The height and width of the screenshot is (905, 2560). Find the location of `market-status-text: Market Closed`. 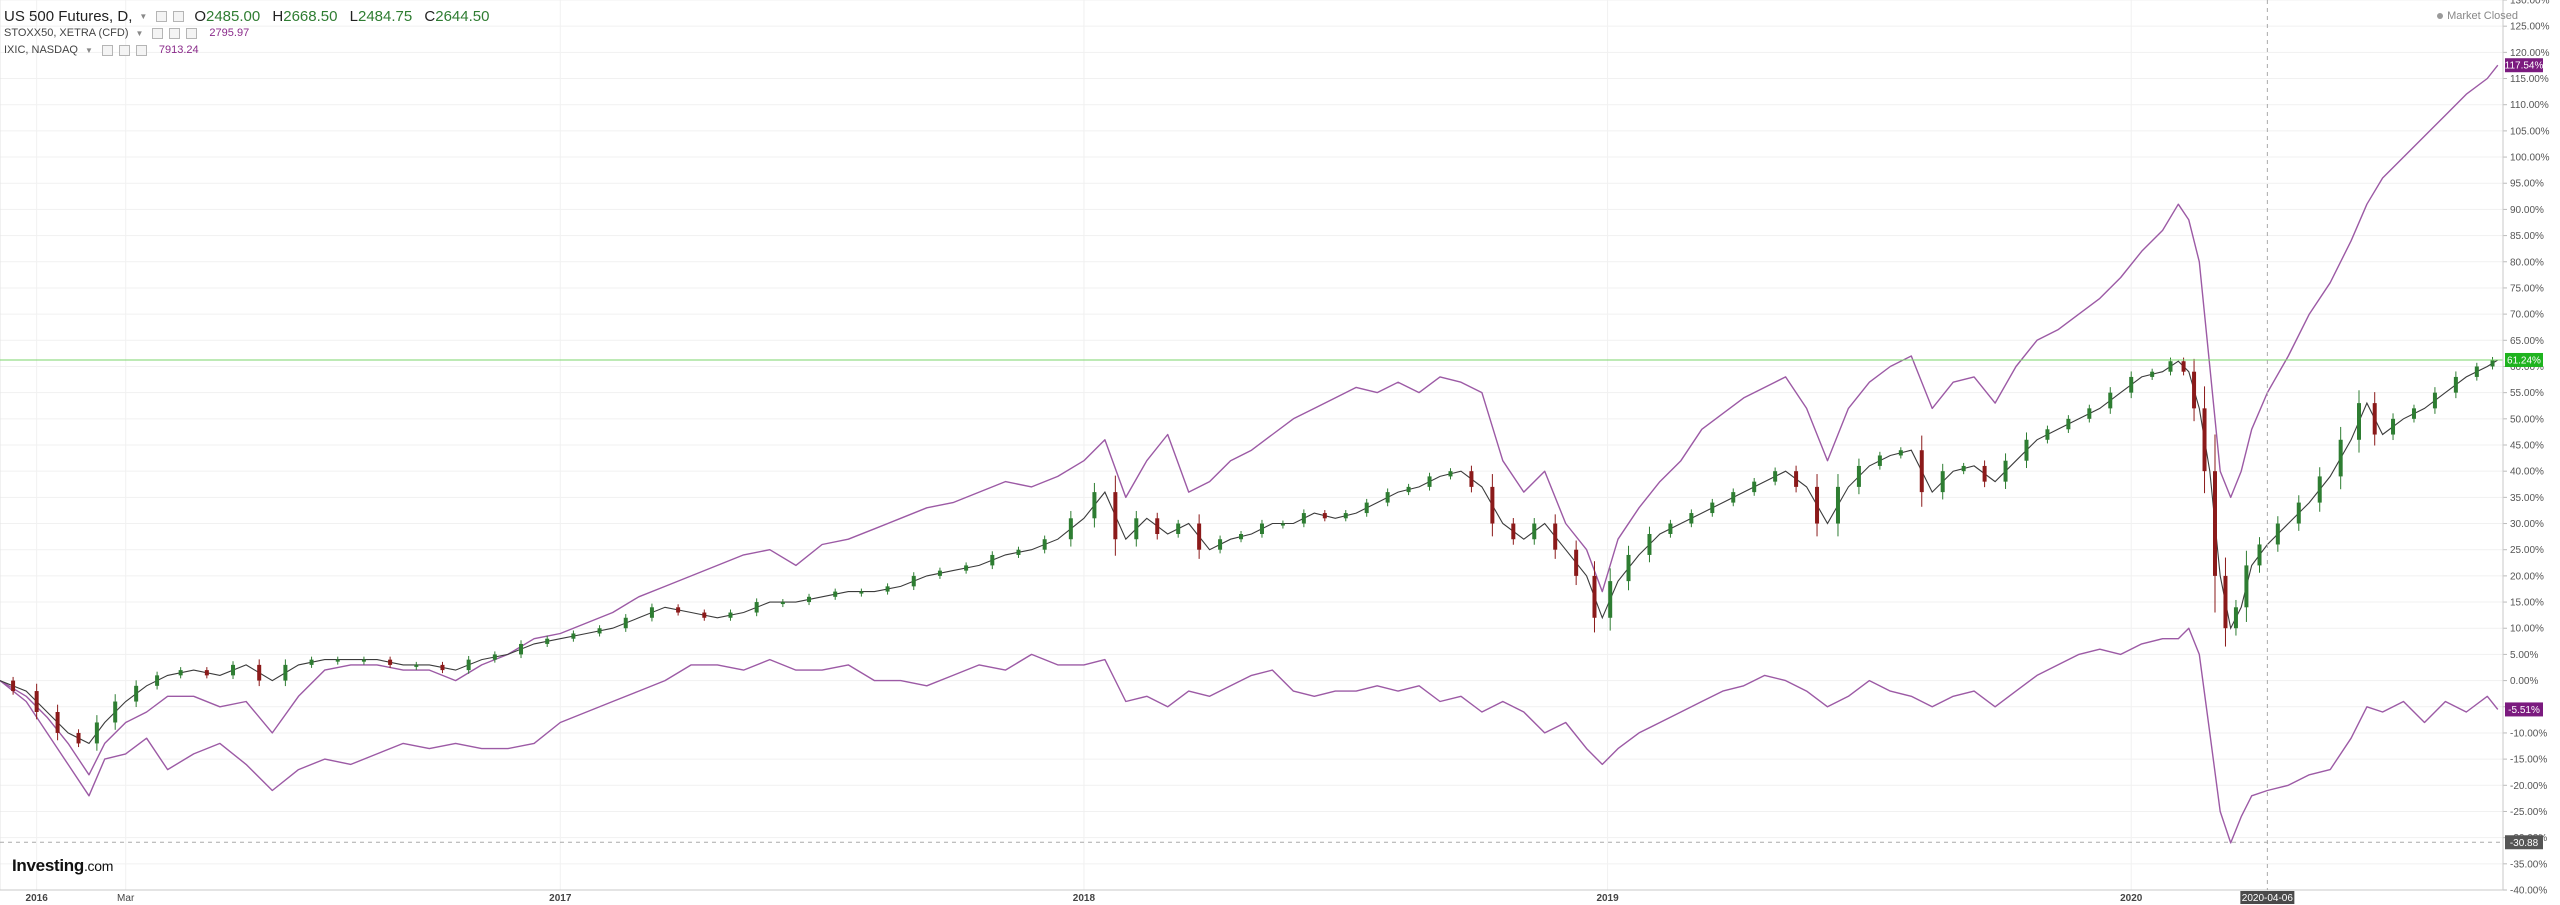

market-status-text: Market Closed is located at coordinates (2482, 16).